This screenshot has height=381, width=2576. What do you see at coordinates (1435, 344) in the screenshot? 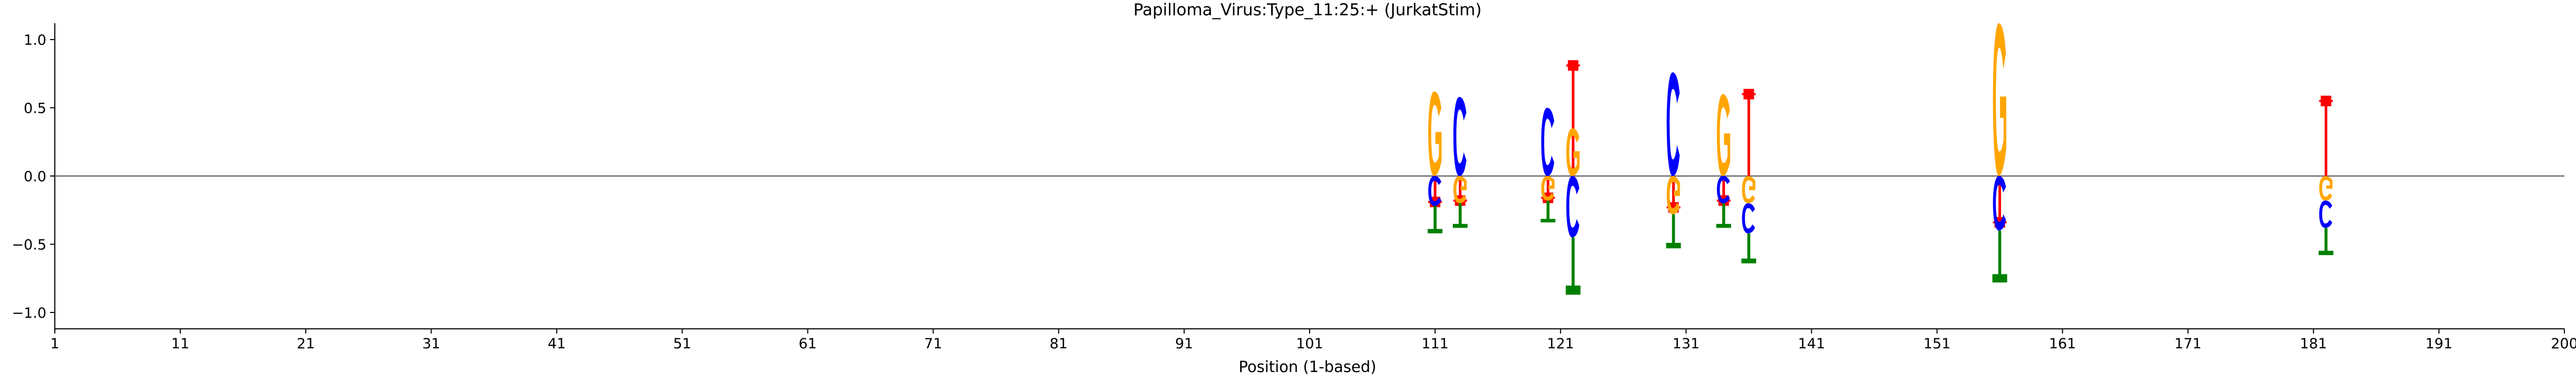
I see `x-tick-label: 111` at bounding box center [1435, 344].